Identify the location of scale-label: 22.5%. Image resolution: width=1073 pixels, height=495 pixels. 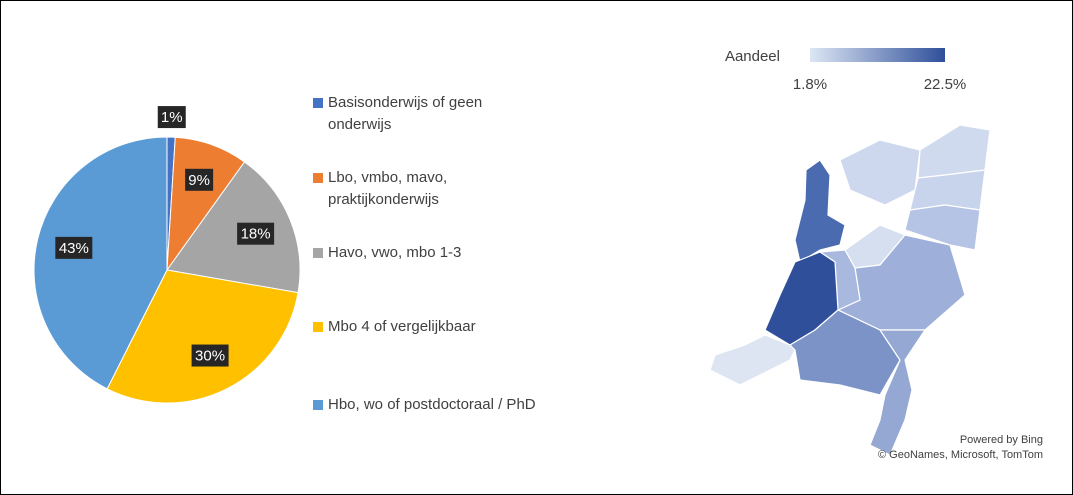
(945, 84).